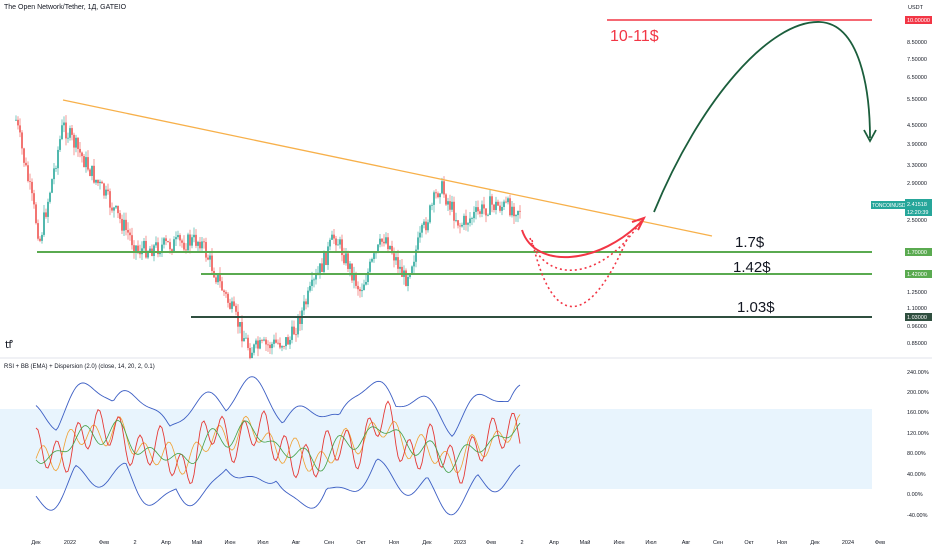 This screenshot has width=932, height=550. I want to click on target-arrow, so click(762, 117).